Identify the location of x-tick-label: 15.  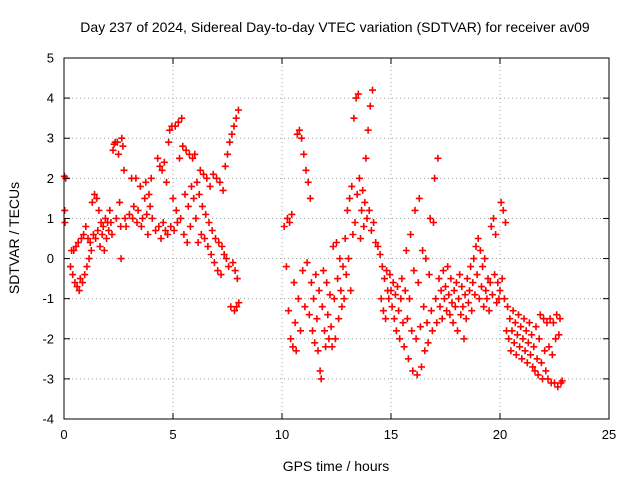
(391, 434).